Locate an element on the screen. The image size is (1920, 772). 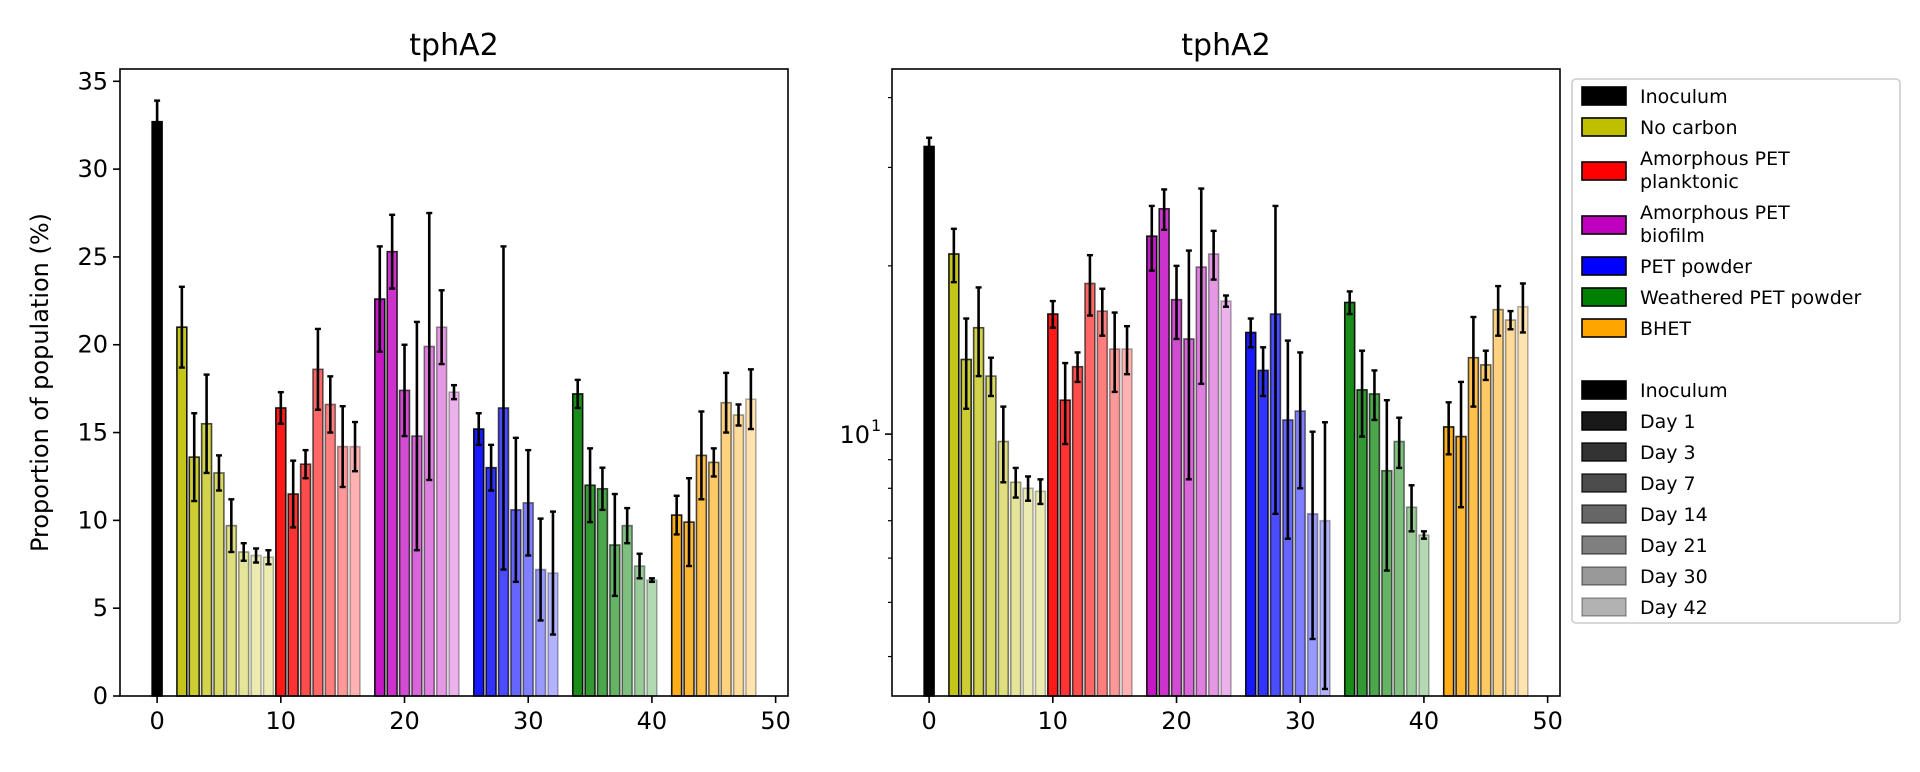
left-xtick-label: 50 is located at coordinates (775, 721).